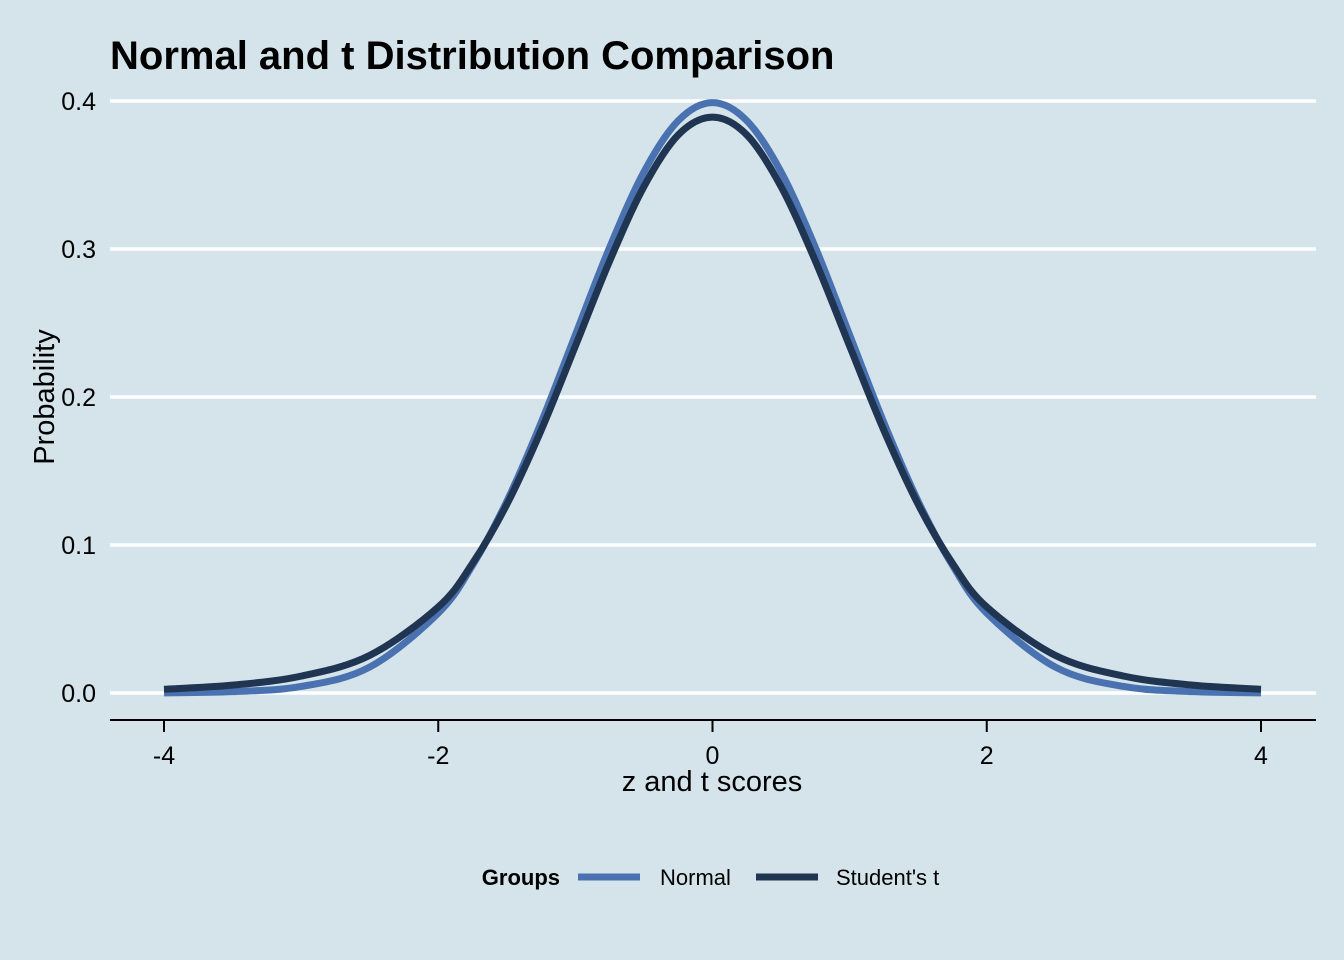 This screenshot has height=960, width=1344. I want to click on y-axis-label: Probability, so click(45, 397).